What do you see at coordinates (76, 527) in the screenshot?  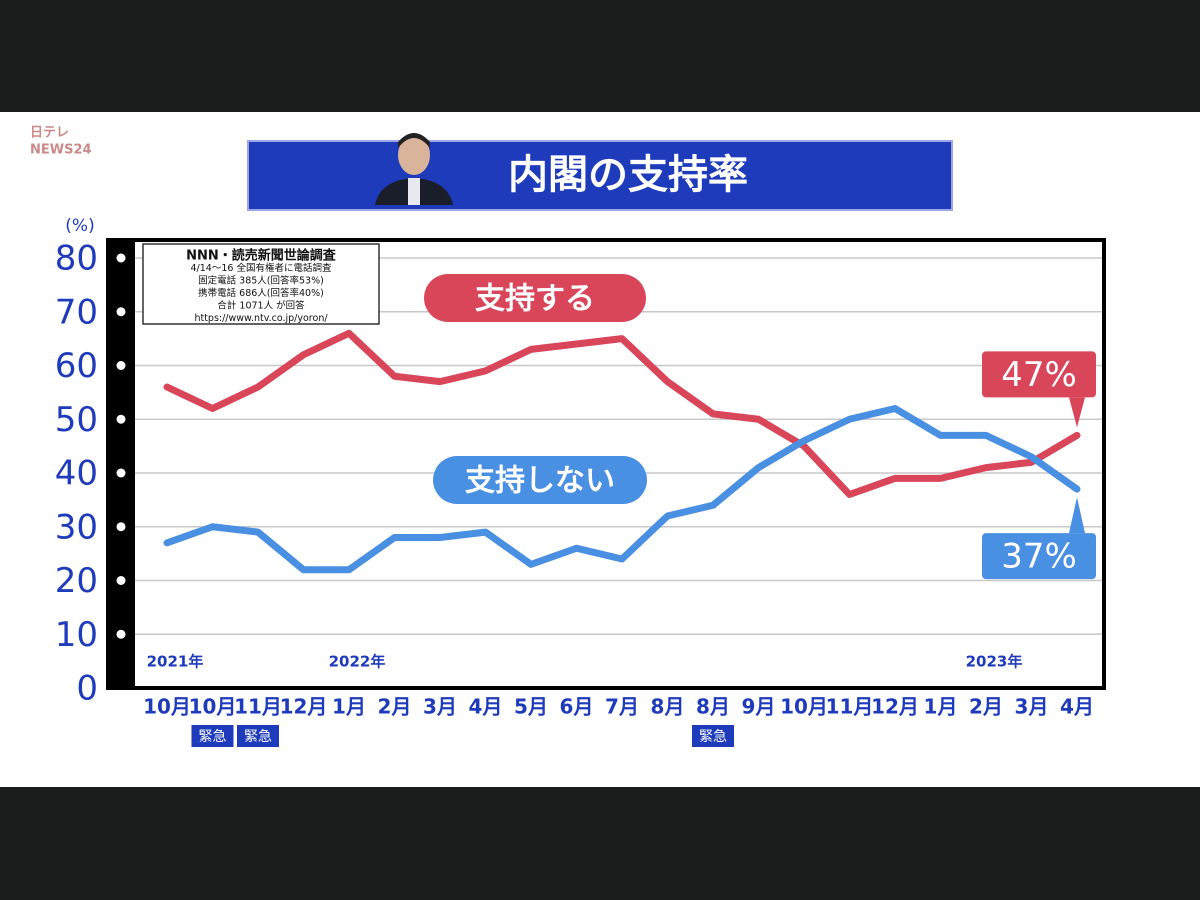 I see `y-tick-label: 30` at bounding box center [76, 527].